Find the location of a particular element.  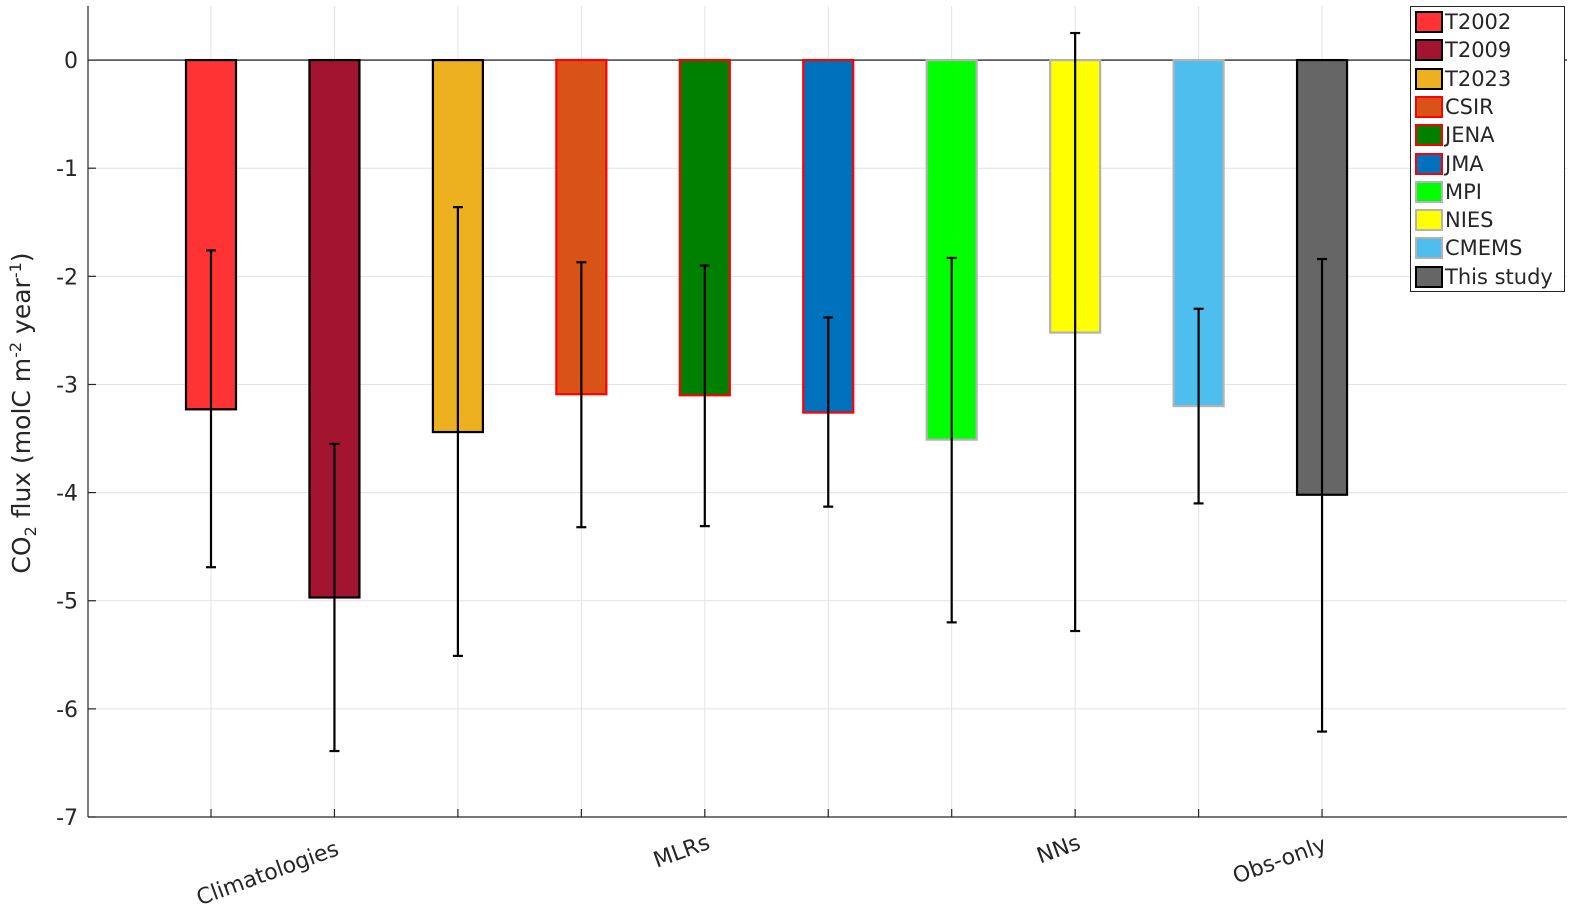

y-tick-label: -6 is located at coordinates (67, 710).